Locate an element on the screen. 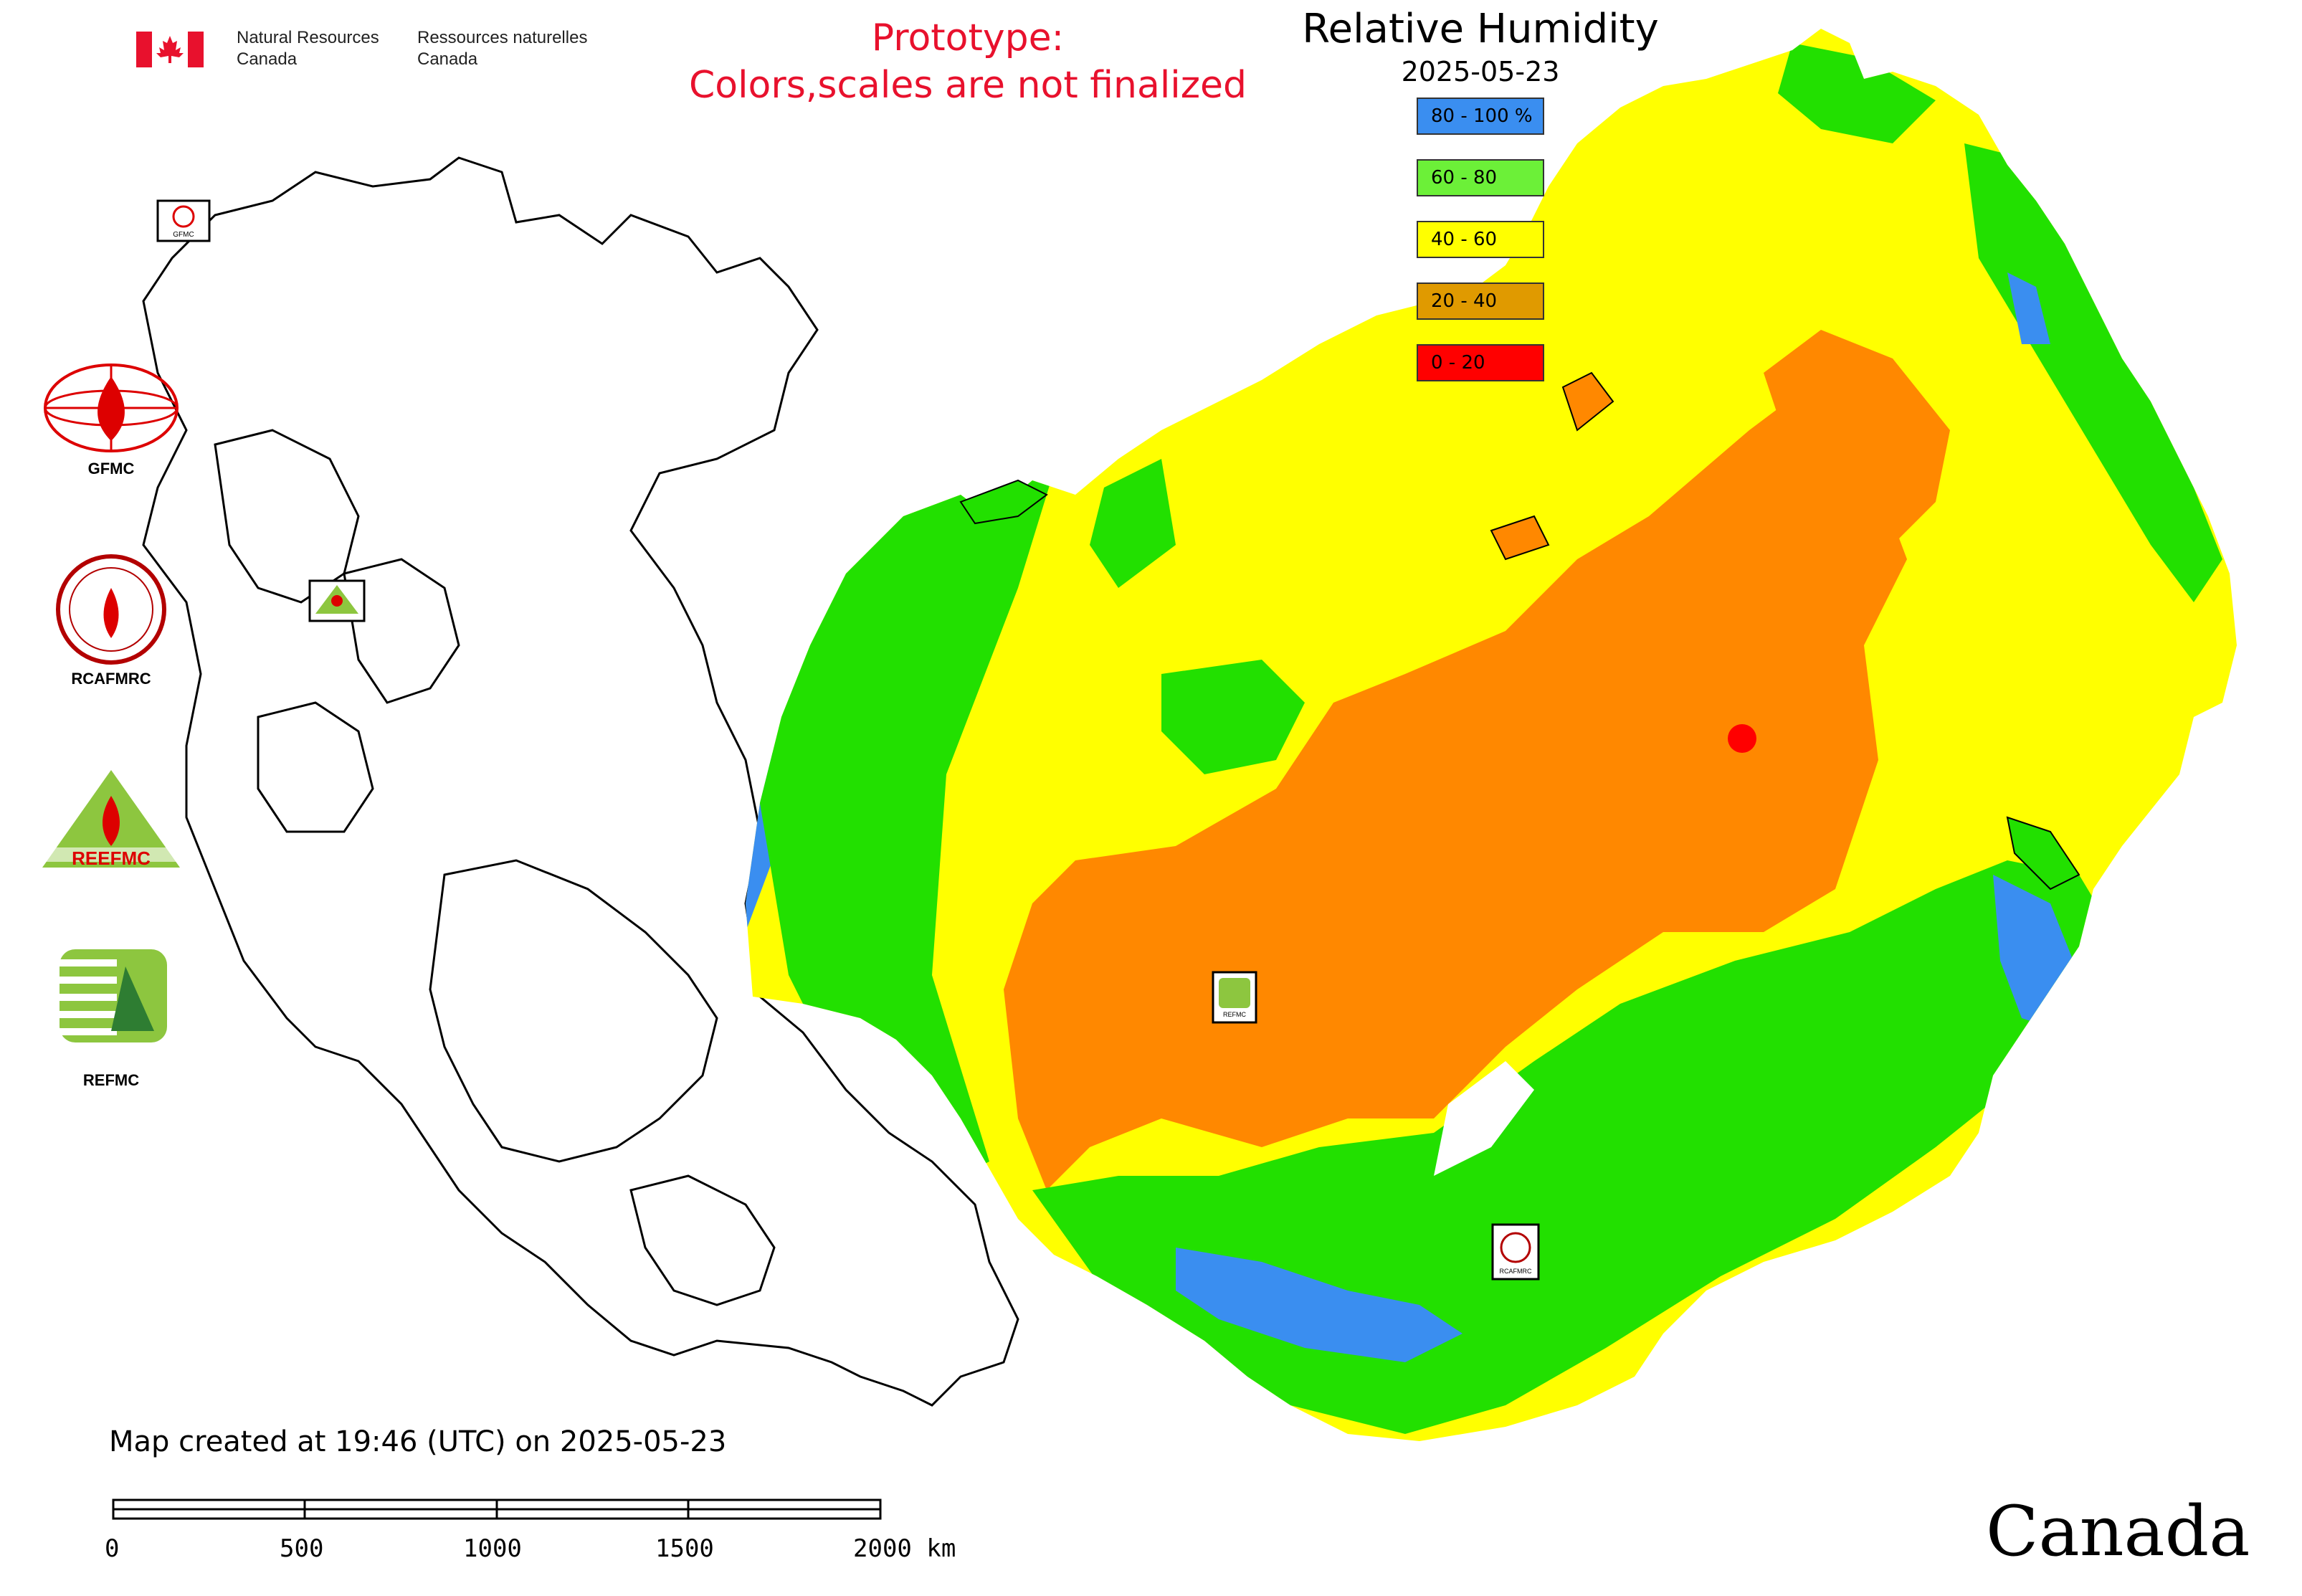  refmc-logo-block: REFMC is located at coordinates (111, 1020).